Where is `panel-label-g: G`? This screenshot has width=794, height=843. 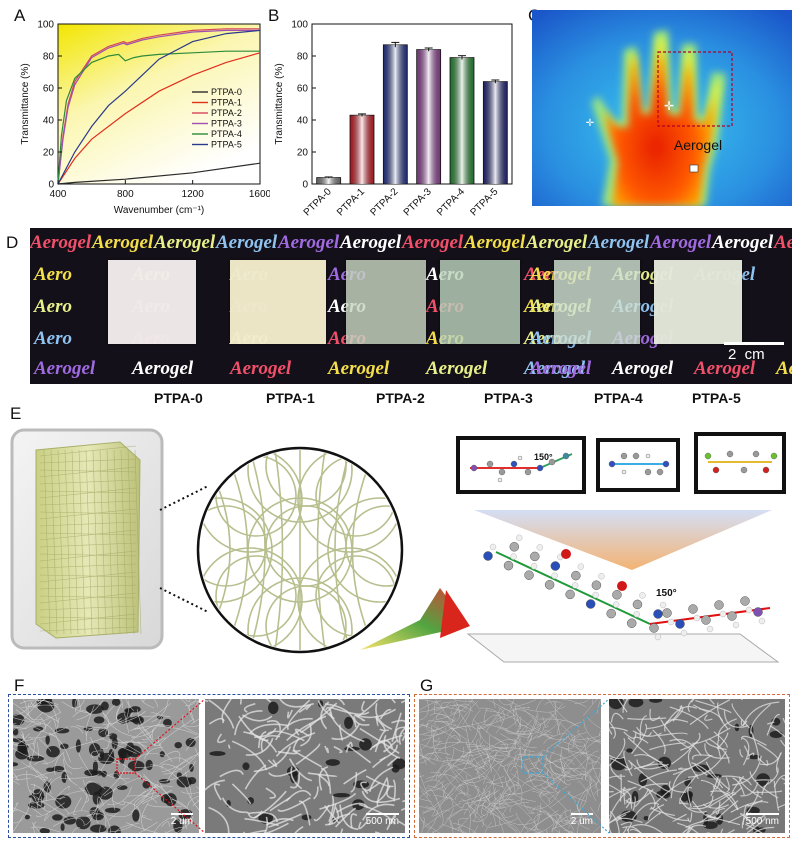
panel-label-g: G is located at coordinates (427, 685).